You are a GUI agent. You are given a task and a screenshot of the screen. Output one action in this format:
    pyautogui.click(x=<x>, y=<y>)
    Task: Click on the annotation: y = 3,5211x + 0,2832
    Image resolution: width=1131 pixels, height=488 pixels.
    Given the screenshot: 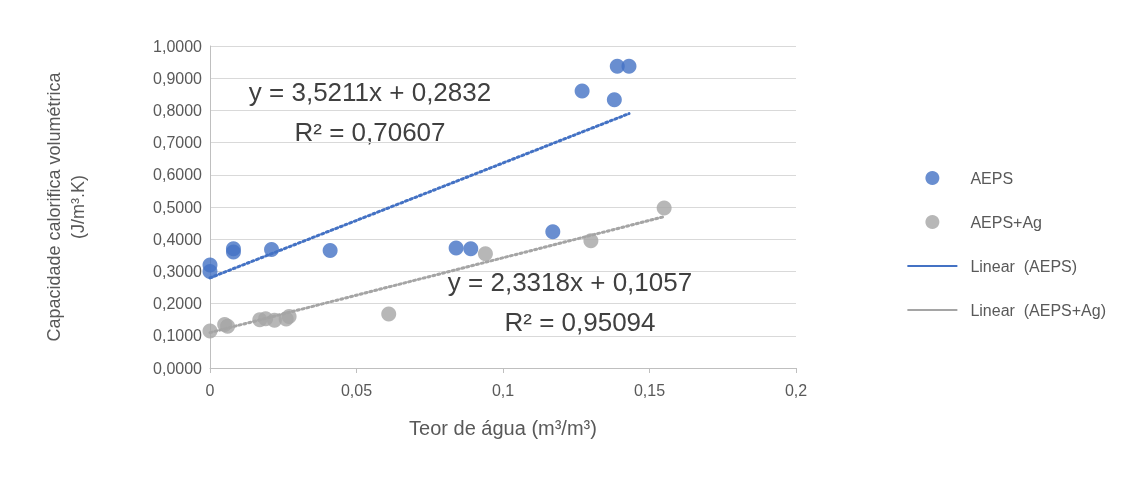 What is the action you would take?
    pyautogui.click(x=370, y=92)
    